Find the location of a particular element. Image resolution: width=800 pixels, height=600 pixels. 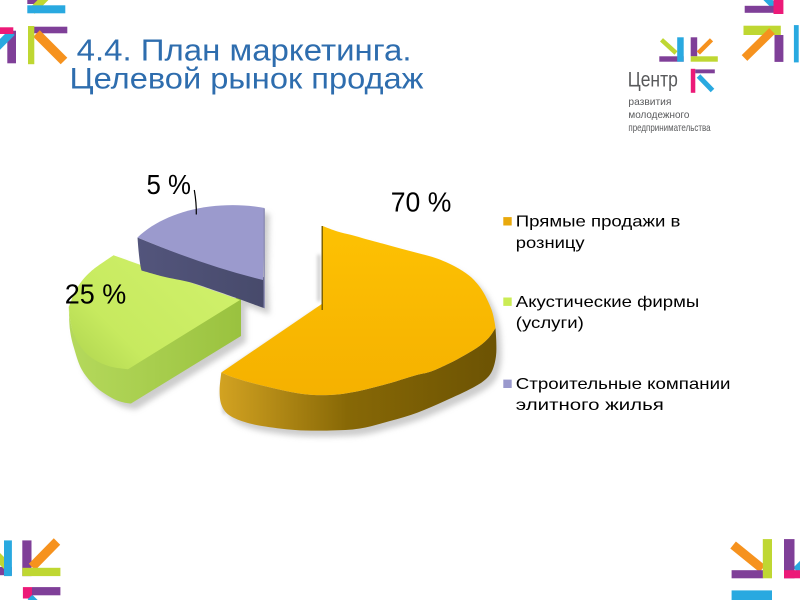

svg-text: Центр is located at coordinates (653, 80).